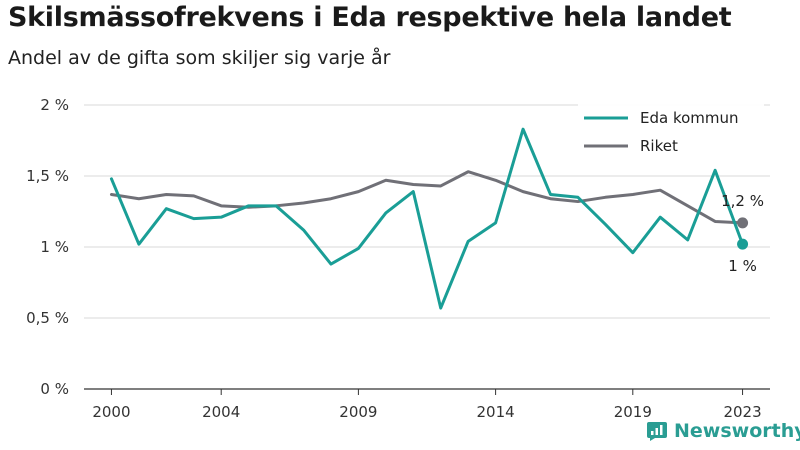 This screenshot has width=800, height=450. I want to click on y-tick-label: 1,5 %, so click(47, 176).